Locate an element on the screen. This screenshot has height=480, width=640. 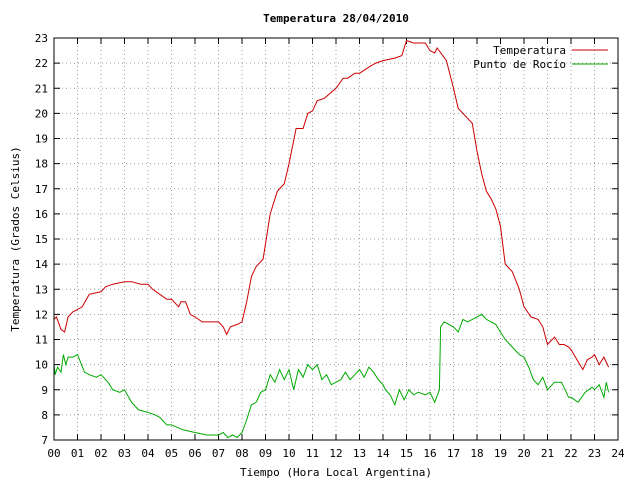
y-tick-label: 23 is located at coordinates (41, 38).